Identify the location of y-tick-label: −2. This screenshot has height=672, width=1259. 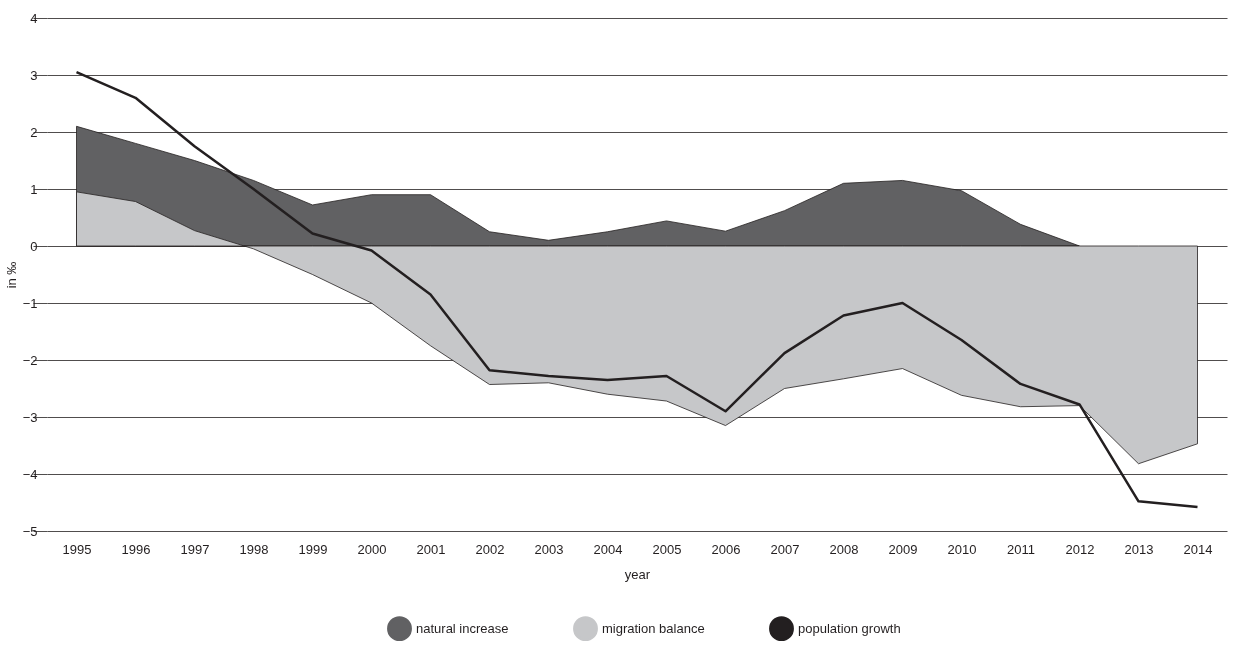
(30, 360).